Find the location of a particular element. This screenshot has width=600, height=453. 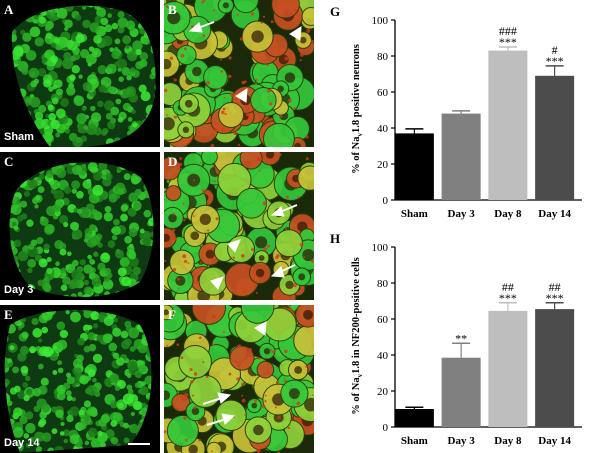

neuron-image-d is located at coordinates (239, 226).